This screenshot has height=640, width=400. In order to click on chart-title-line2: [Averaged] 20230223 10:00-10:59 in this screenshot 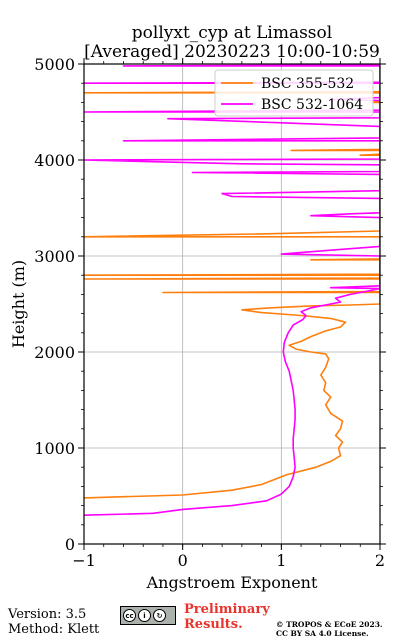, I will do `click(232, 52)`.